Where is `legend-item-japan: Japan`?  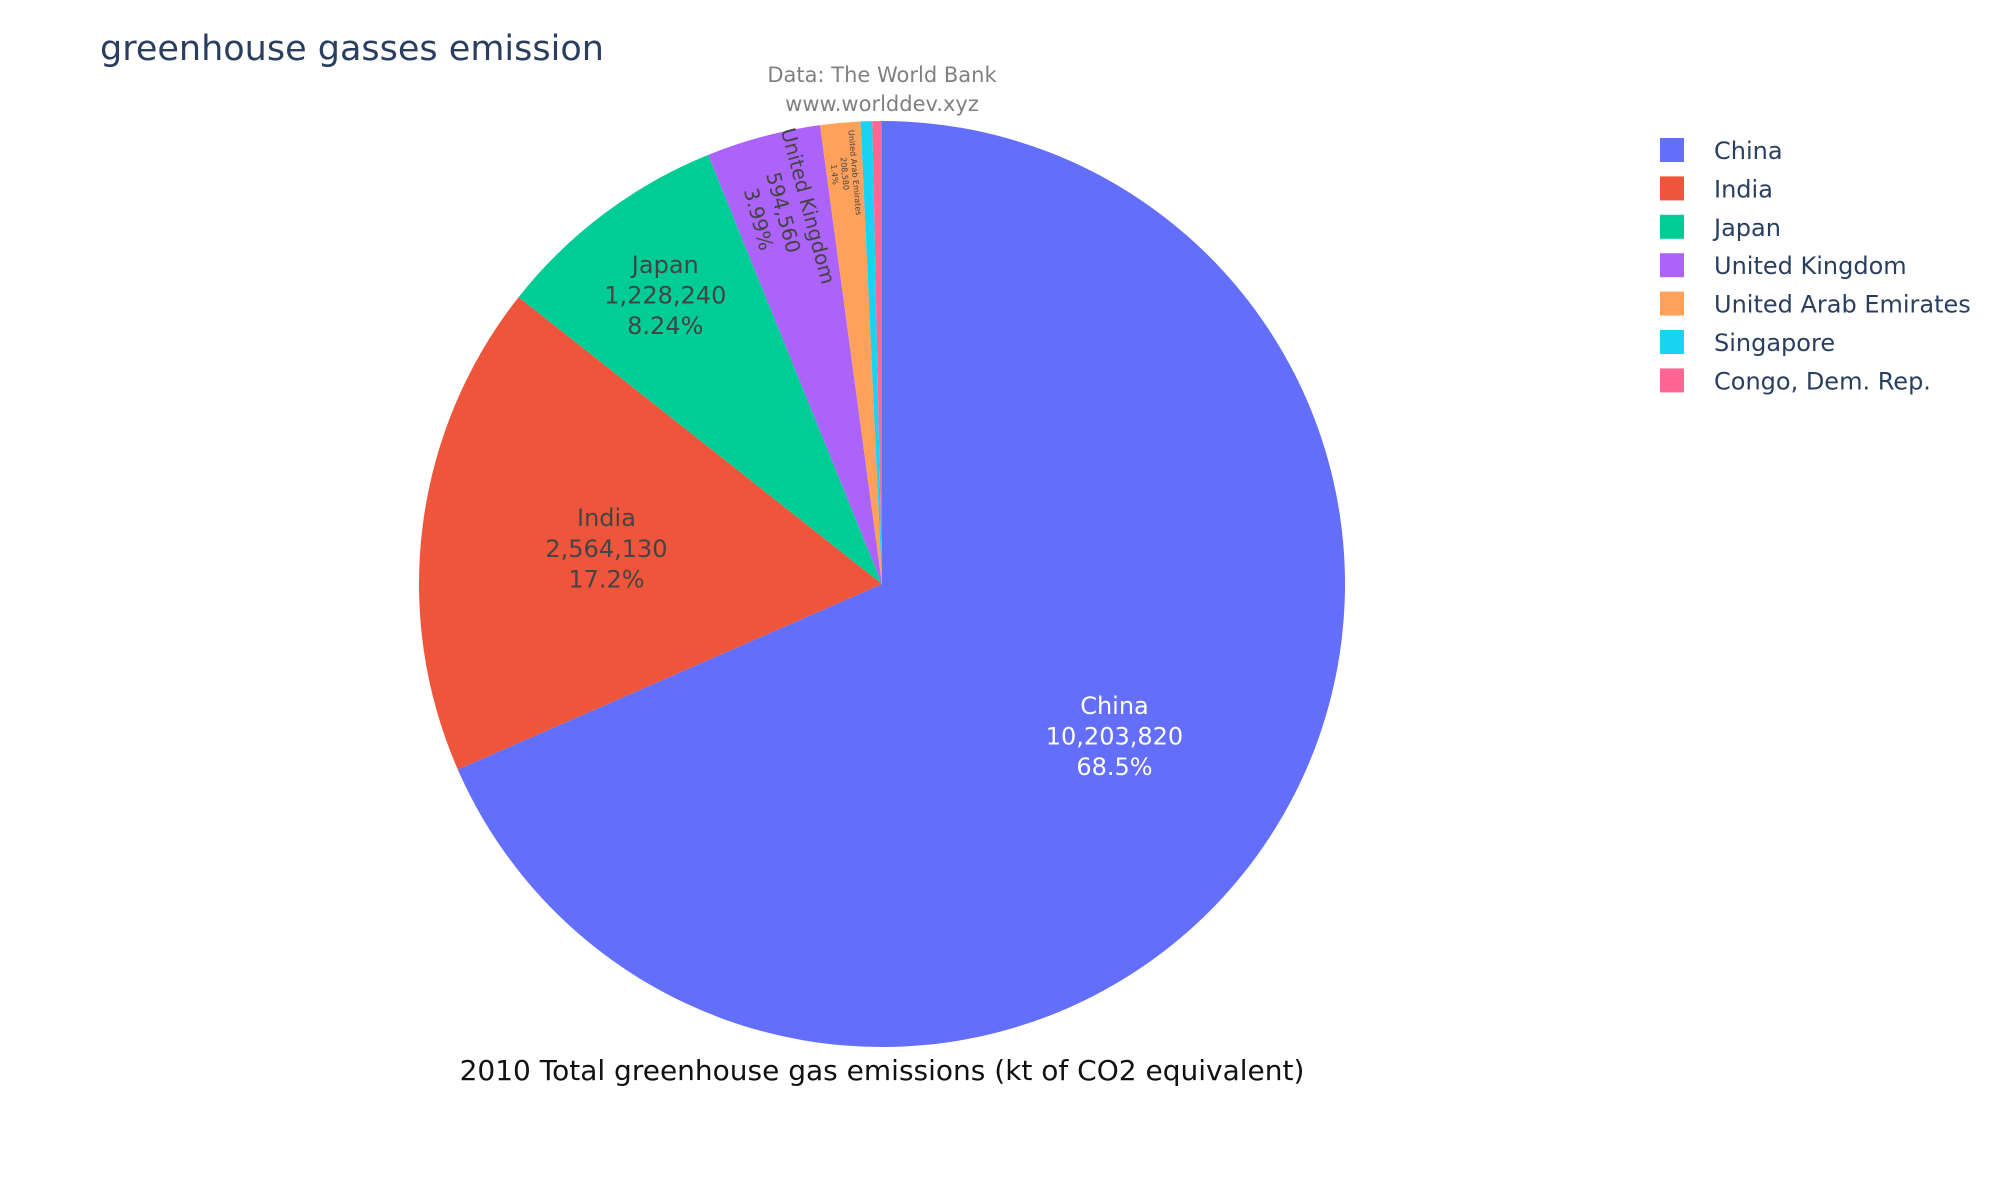
legend-item-japan: Japan is located at coordinates (1720, 228).